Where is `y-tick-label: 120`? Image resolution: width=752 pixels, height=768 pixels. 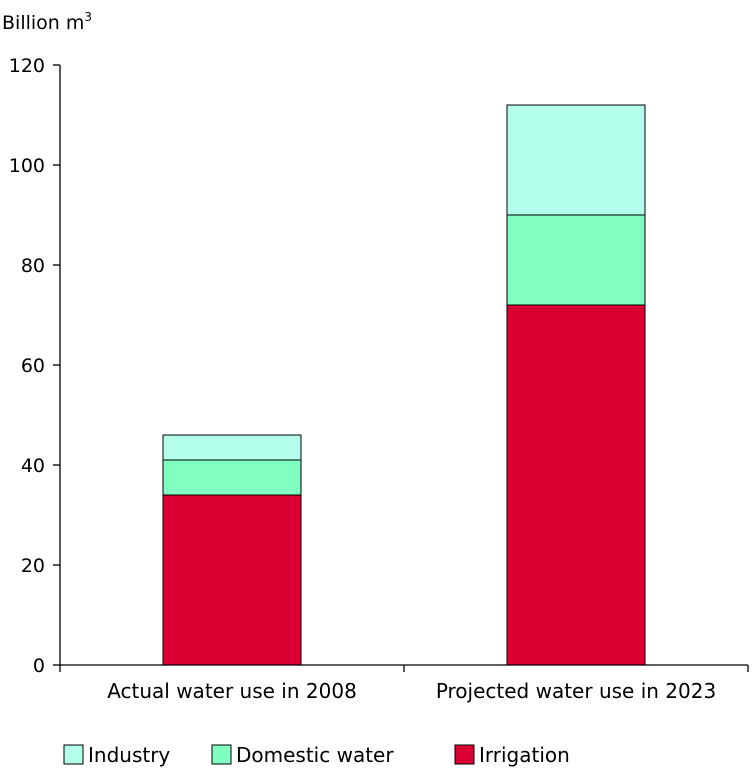 y-tick-label: 120 is located at coordinates (27, 66).